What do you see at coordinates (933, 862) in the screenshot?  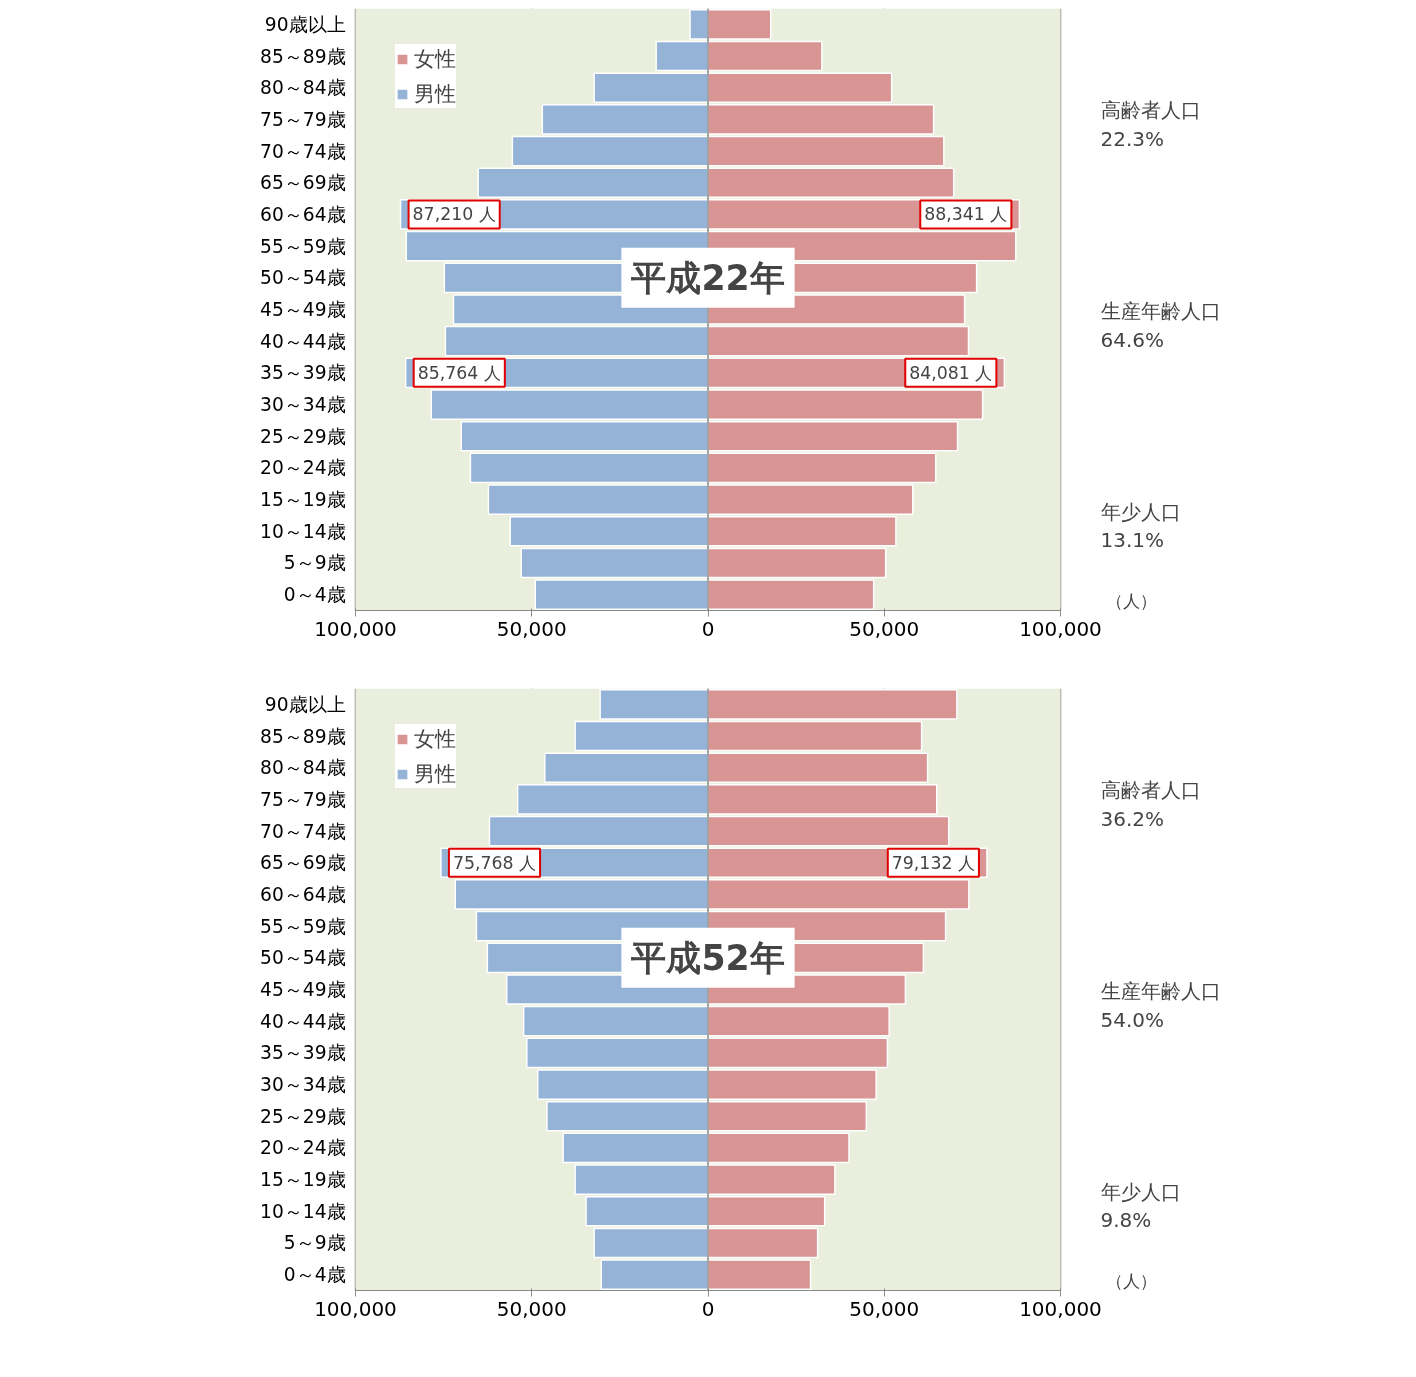 I see `annotation: 79,132 人` at bounding box center [933, 862].